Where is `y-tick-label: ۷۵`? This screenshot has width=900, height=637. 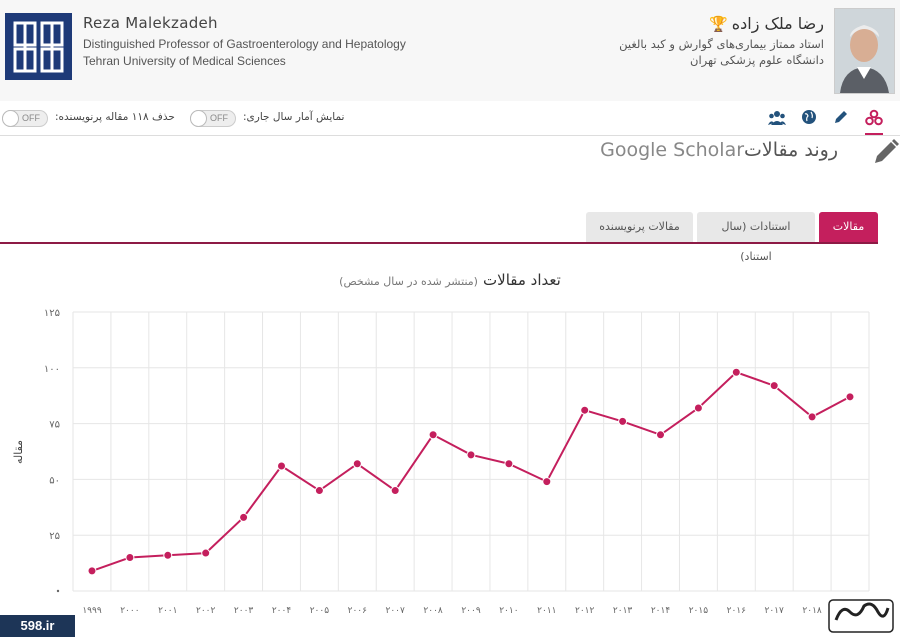
y-tick-label: ۷۵ is located at coordinates (54, 425).